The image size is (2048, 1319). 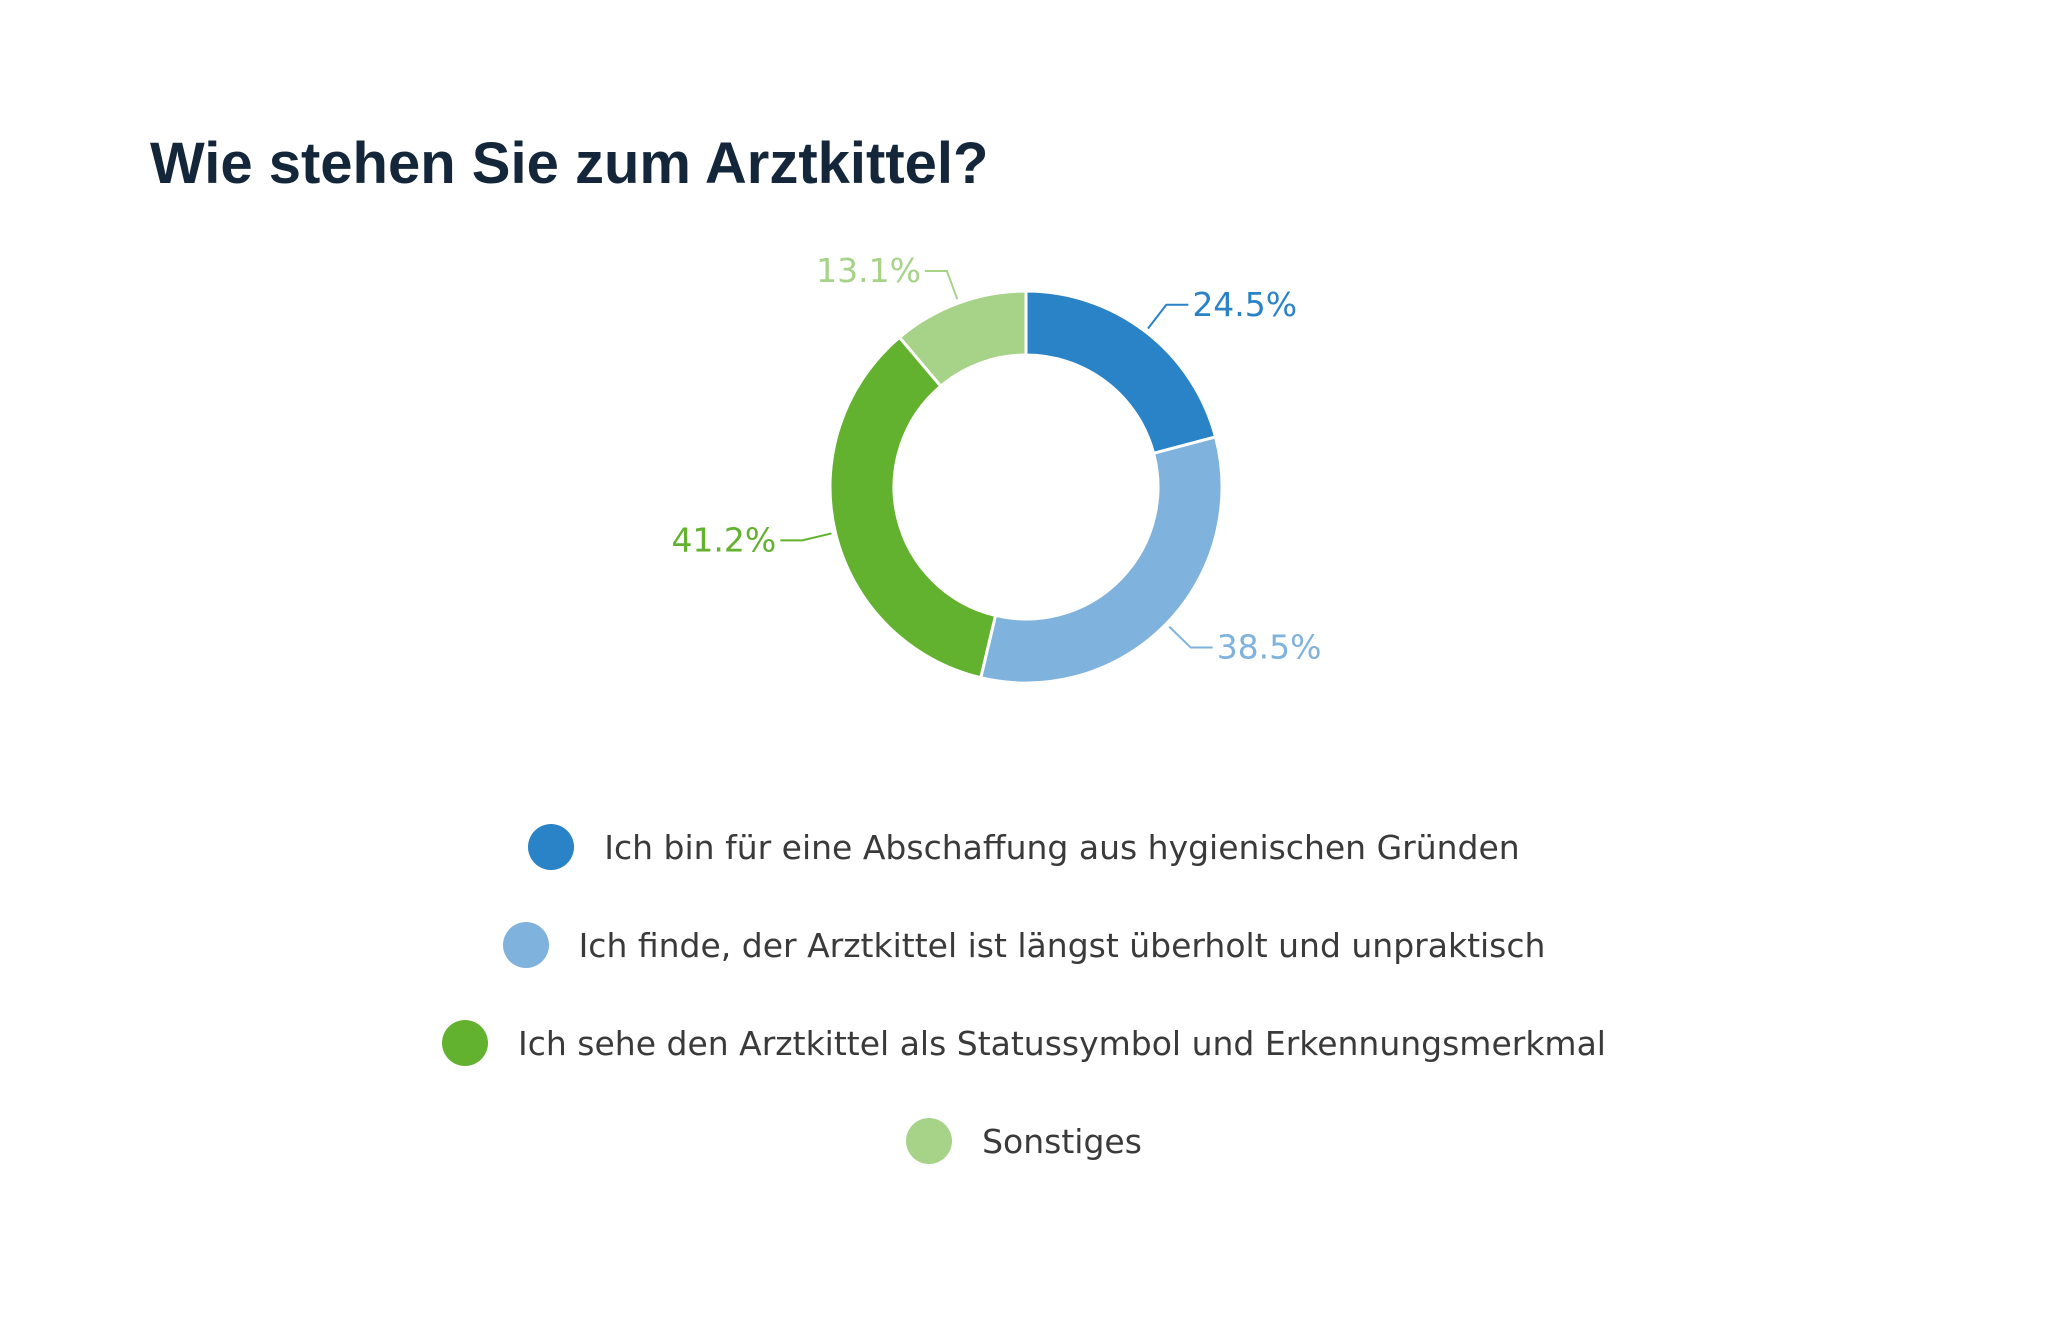 I want to click on leader-line-sonstiges, so click(x=941, y=285).